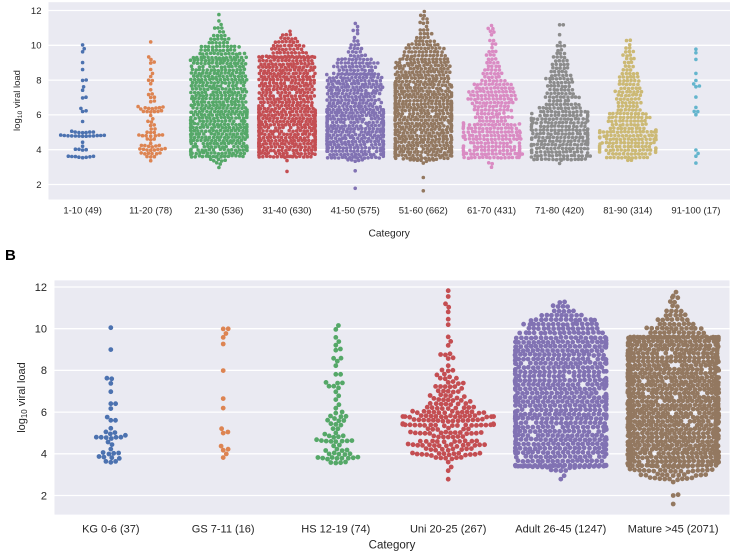 This screenshot has height=555, width=734. Describe the element at coordinates (559, 211) in the screenshot. I see `svg-text: 71-80 (420)` at that location.